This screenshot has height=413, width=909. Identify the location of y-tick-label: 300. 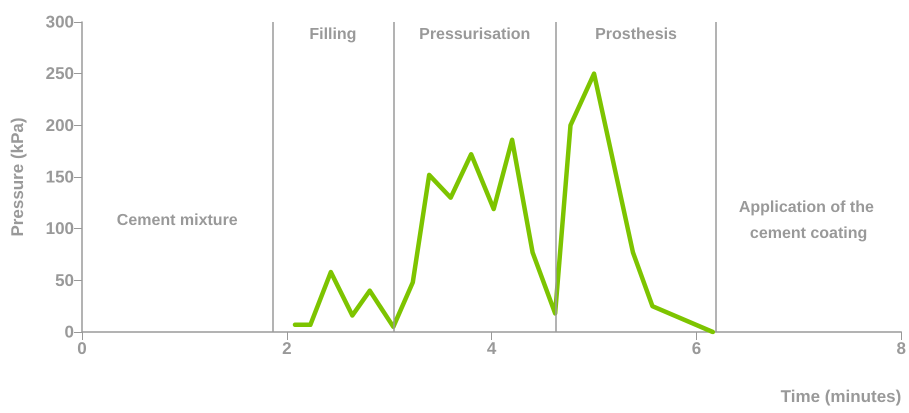
(60, 22).